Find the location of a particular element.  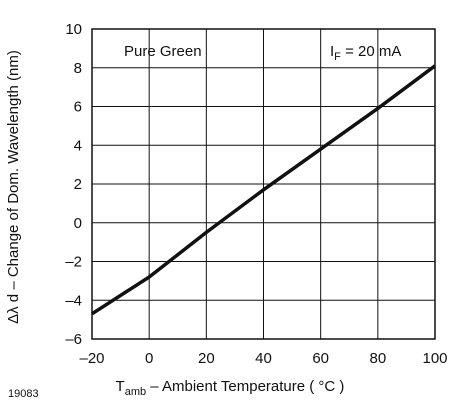

y-tick-labels: –6 –4 –2 0 2 4 6 8 10 is located at coordinates (73, 184).